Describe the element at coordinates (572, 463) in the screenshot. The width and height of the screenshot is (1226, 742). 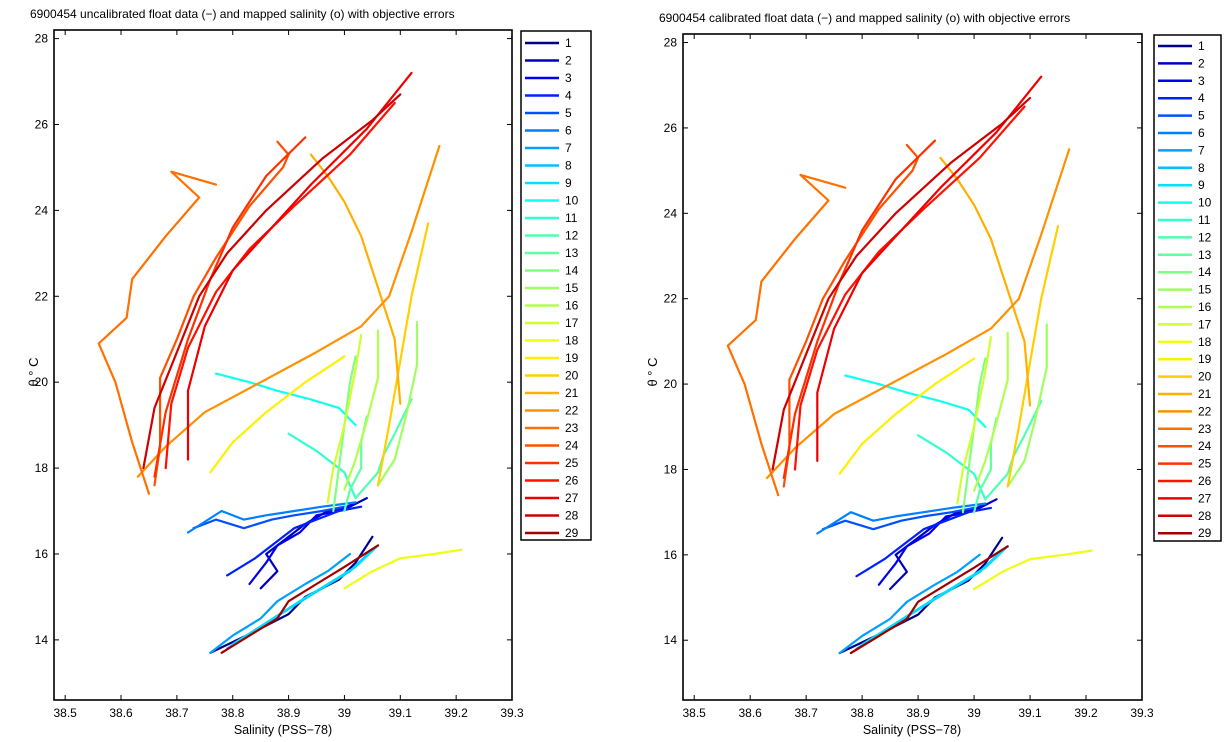
I see `legend-label: 25` at that location.